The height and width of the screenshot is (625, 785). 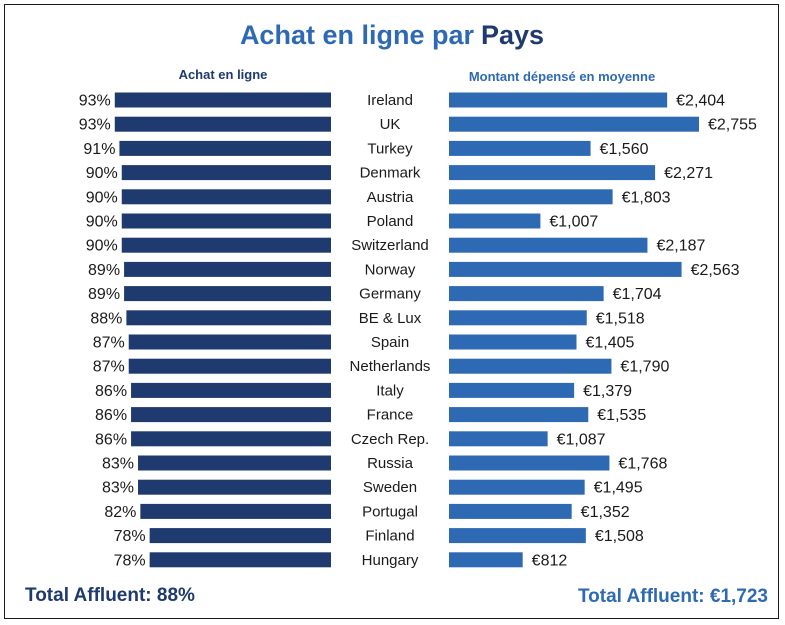 What do you see at coordinates (512, 35) in the screenshot?
I see `chart-title-part2: Pays` at bounding box center [512, 35].